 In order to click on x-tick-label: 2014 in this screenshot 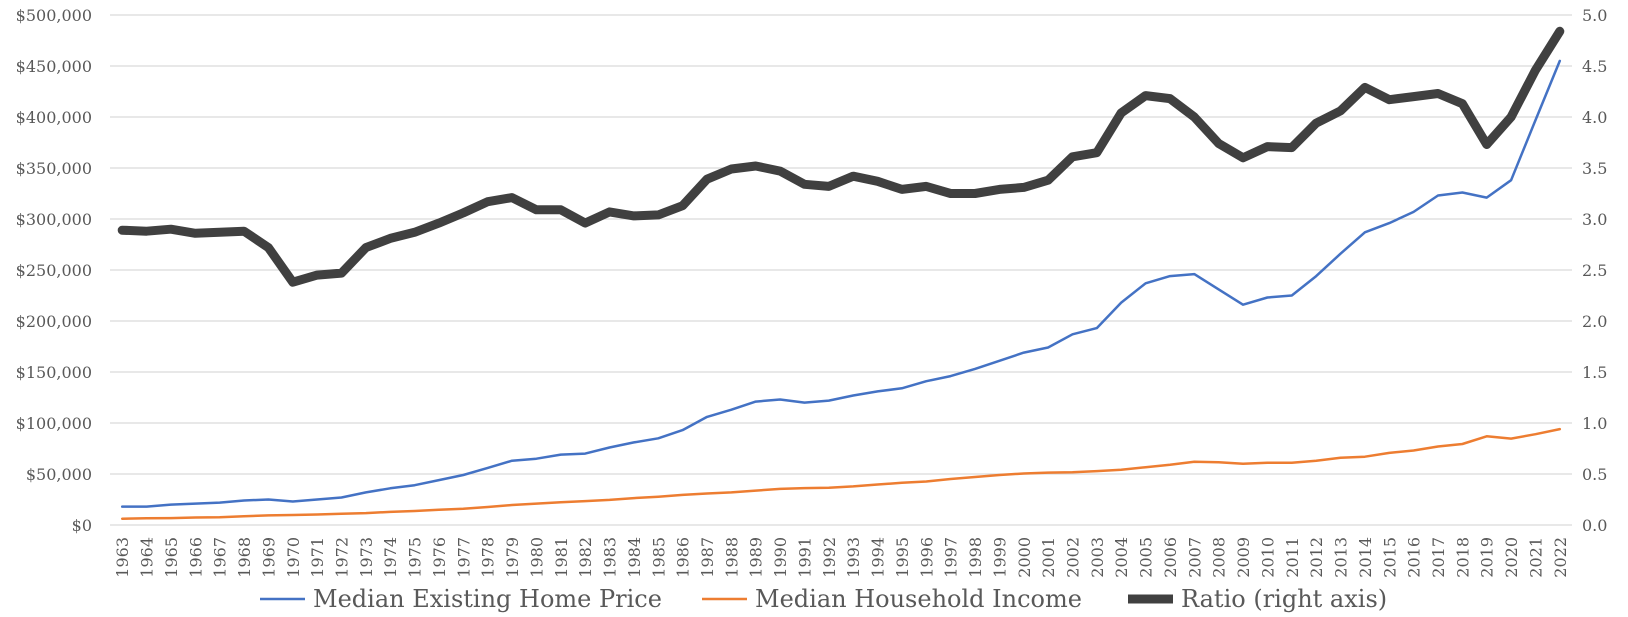, I will do `click(1365, 557)`.